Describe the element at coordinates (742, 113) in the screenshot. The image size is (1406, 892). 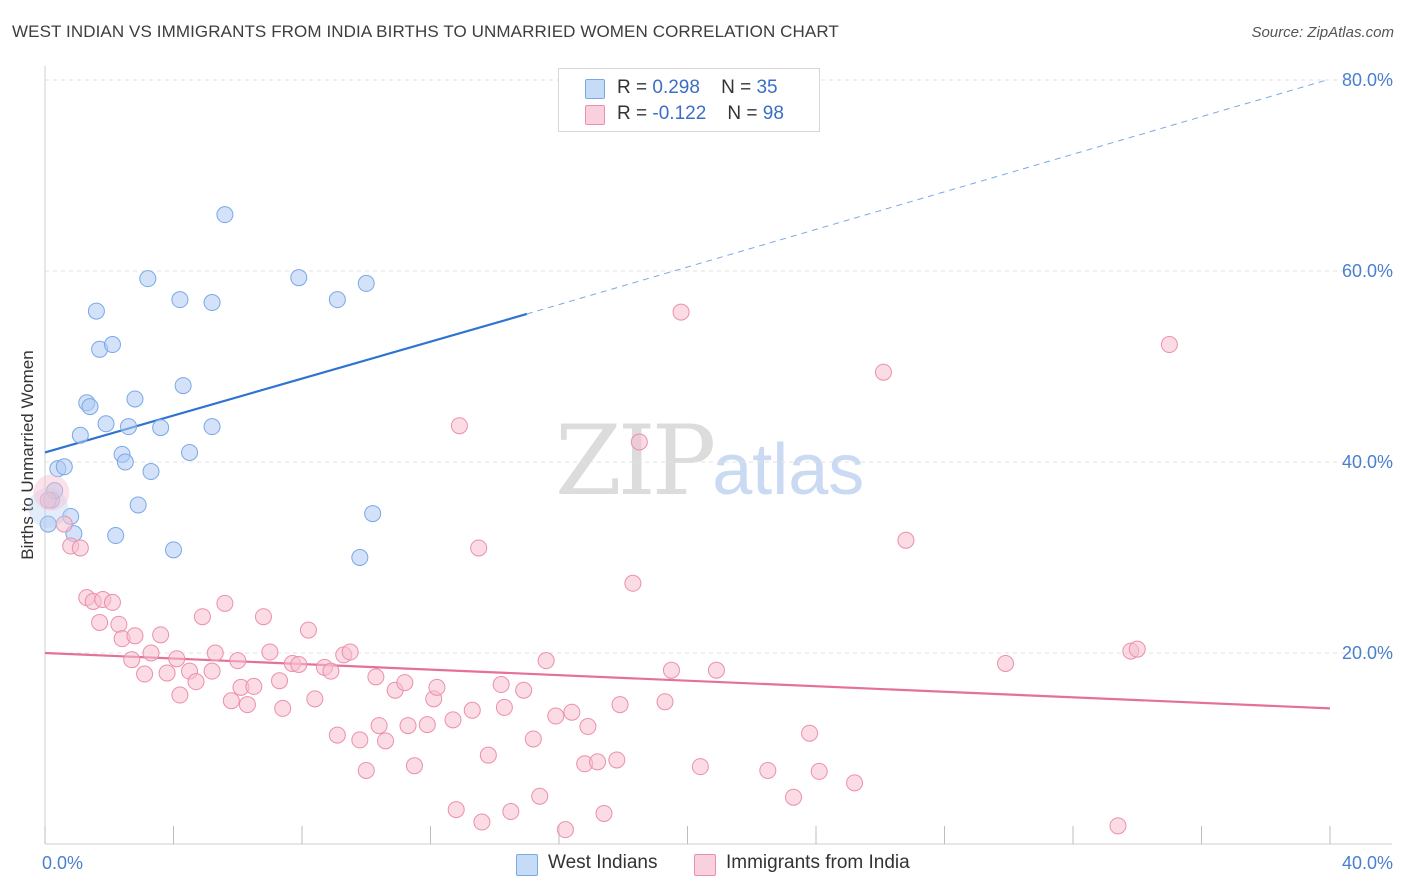
I see `n-label: N =` at that location.